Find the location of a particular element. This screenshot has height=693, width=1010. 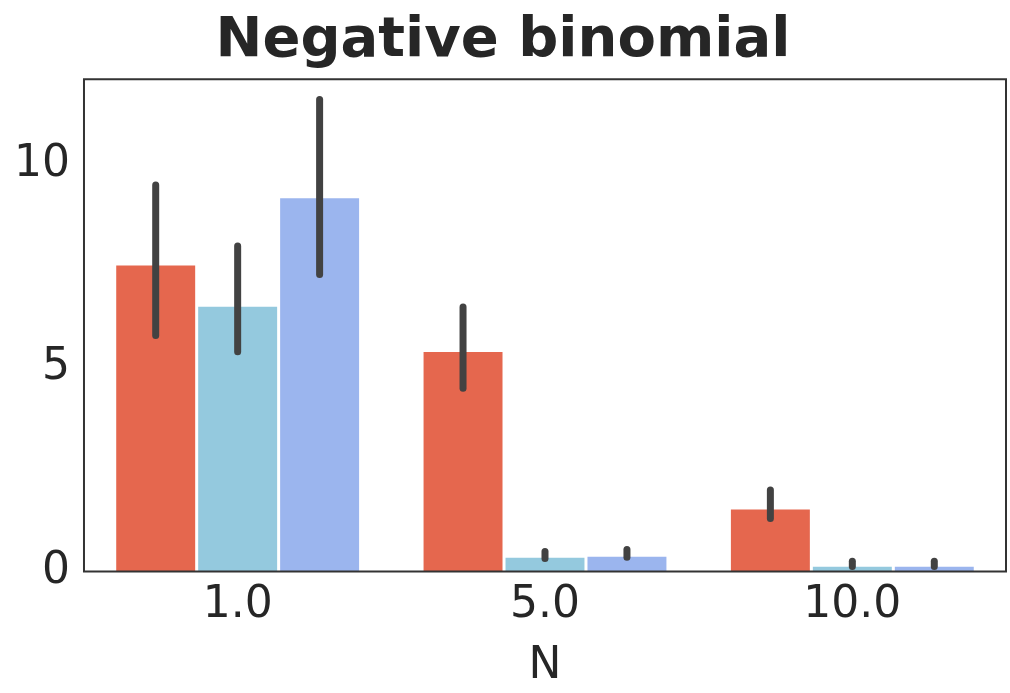

y-tick-label: 5 is located at coordinates (55, 364).